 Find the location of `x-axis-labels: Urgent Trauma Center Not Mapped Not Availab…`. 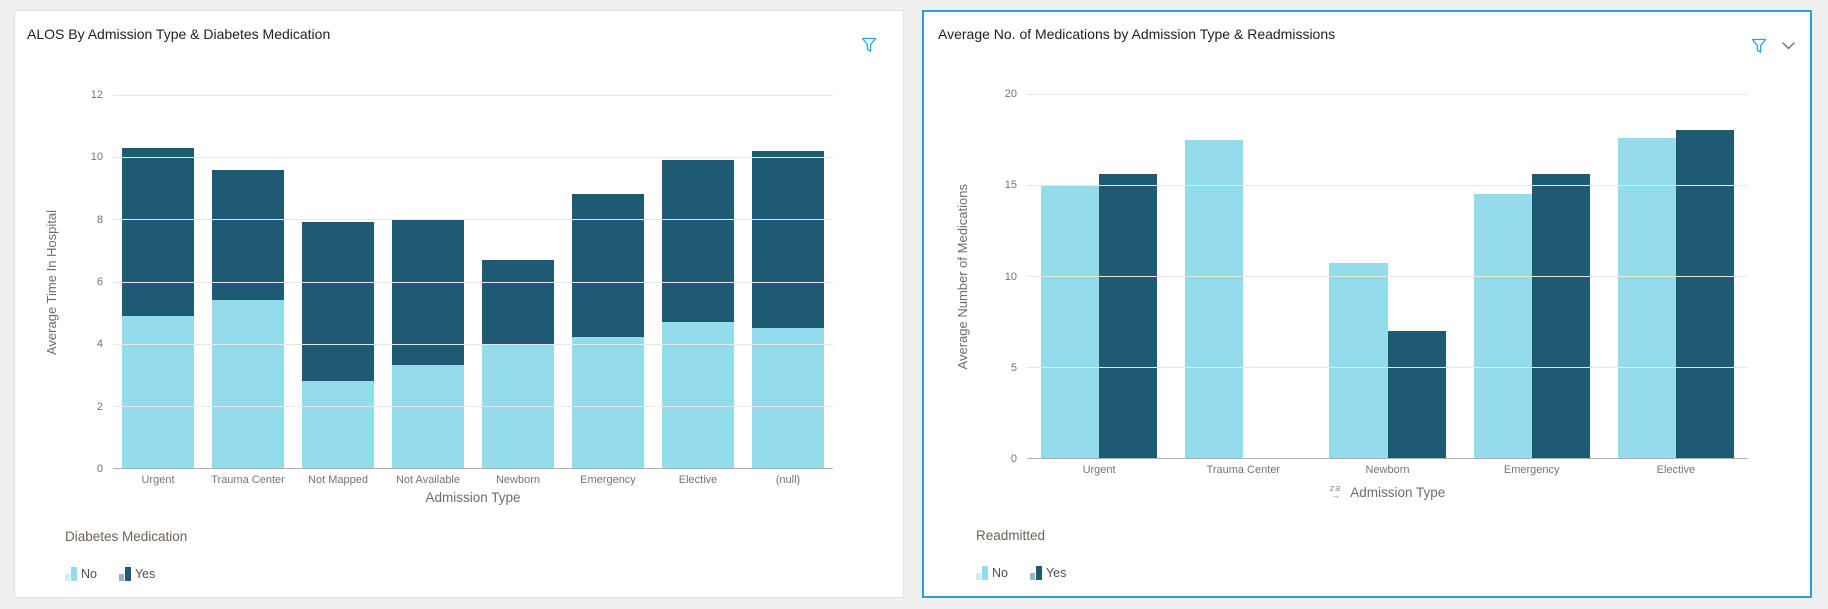

x-axis-labels: Urgent Trauma Center Not Mapped Not Availab… is located at coordinates (473, 480).